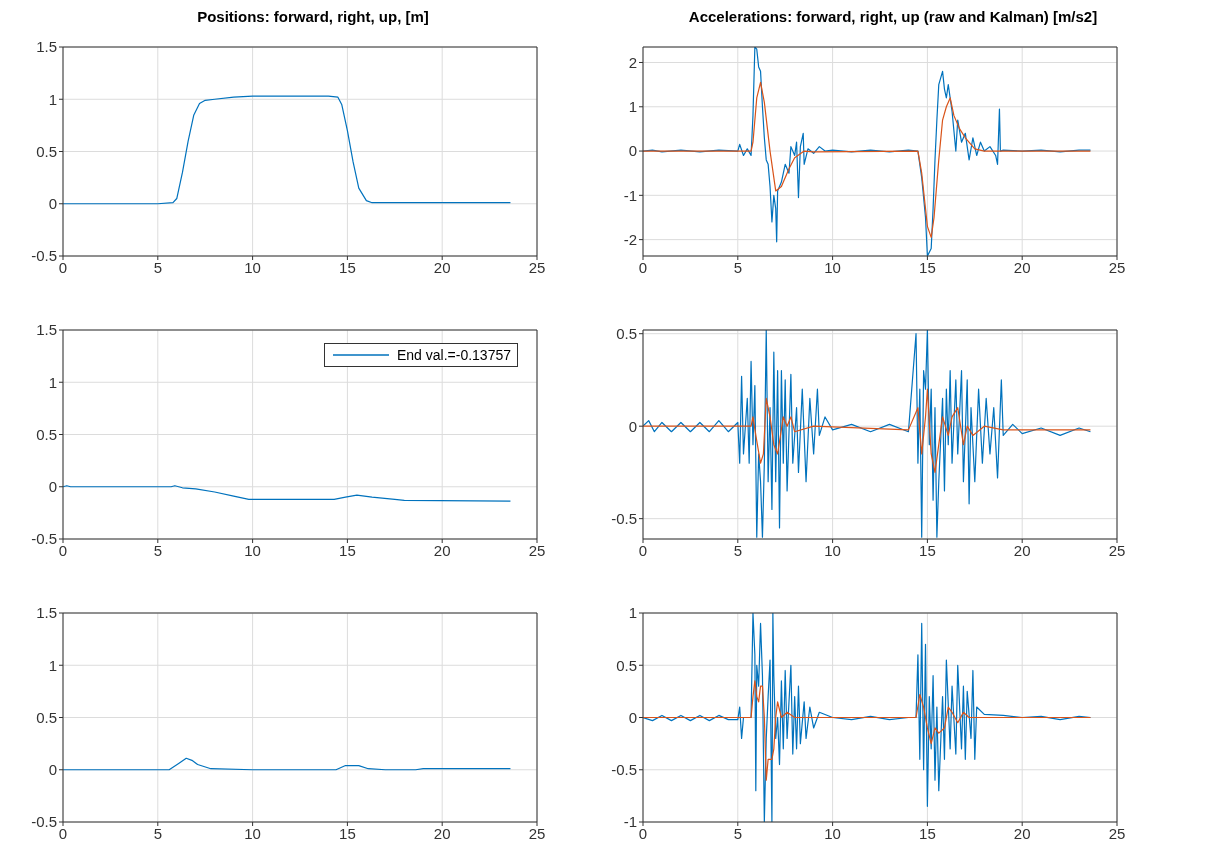 This screenshot has width=1207, height=861. I want to click on y-tick-label: 2, so click(632, 62).